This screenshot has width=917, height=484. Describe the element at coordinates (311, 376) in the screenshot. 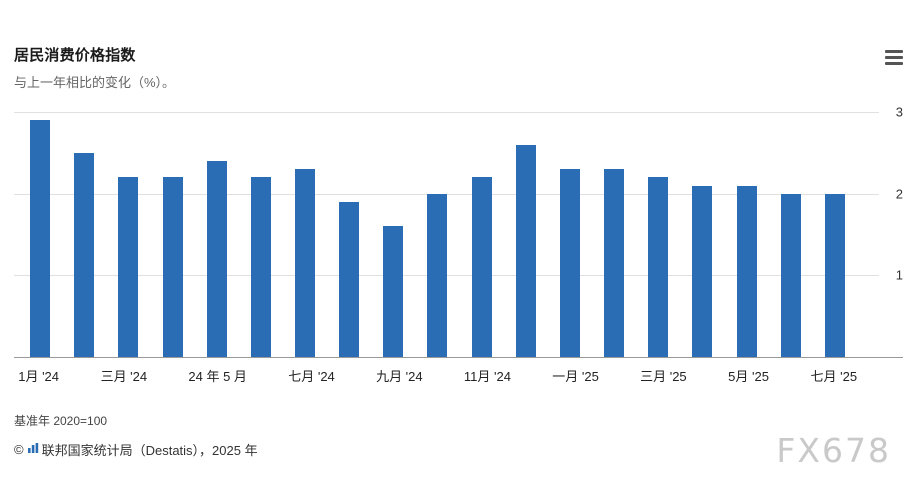

I see `x-axis-tick-label: 七月 '24` at that location.